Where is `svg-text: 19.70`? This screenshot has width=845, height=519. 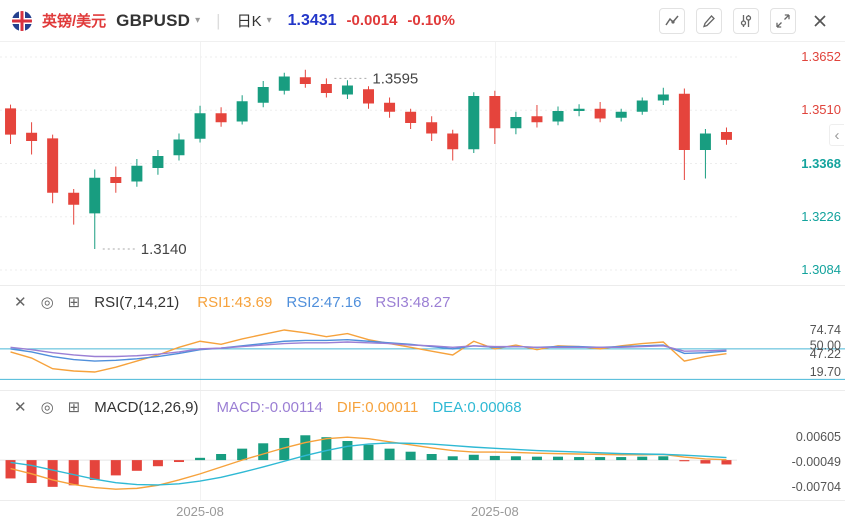
svg-text: 19.70 is located at coordinates (825, 372).